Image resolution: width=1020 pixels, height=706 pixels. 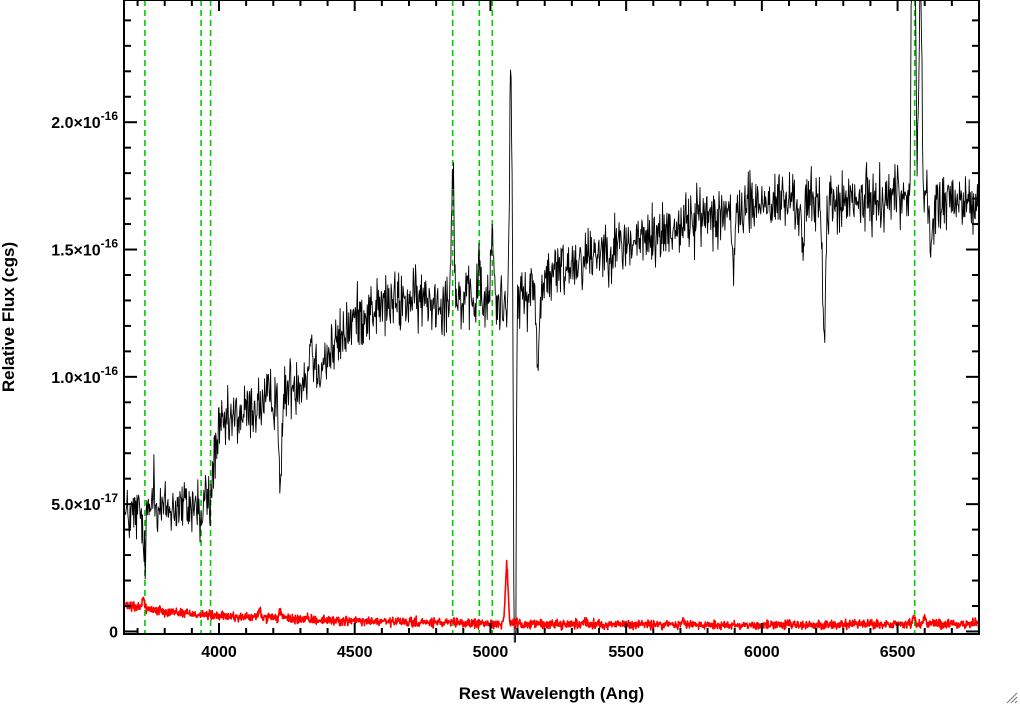 I want to click on y-tick-label: 1.5×10⁻¹⁶, so click(x=84, y=248).